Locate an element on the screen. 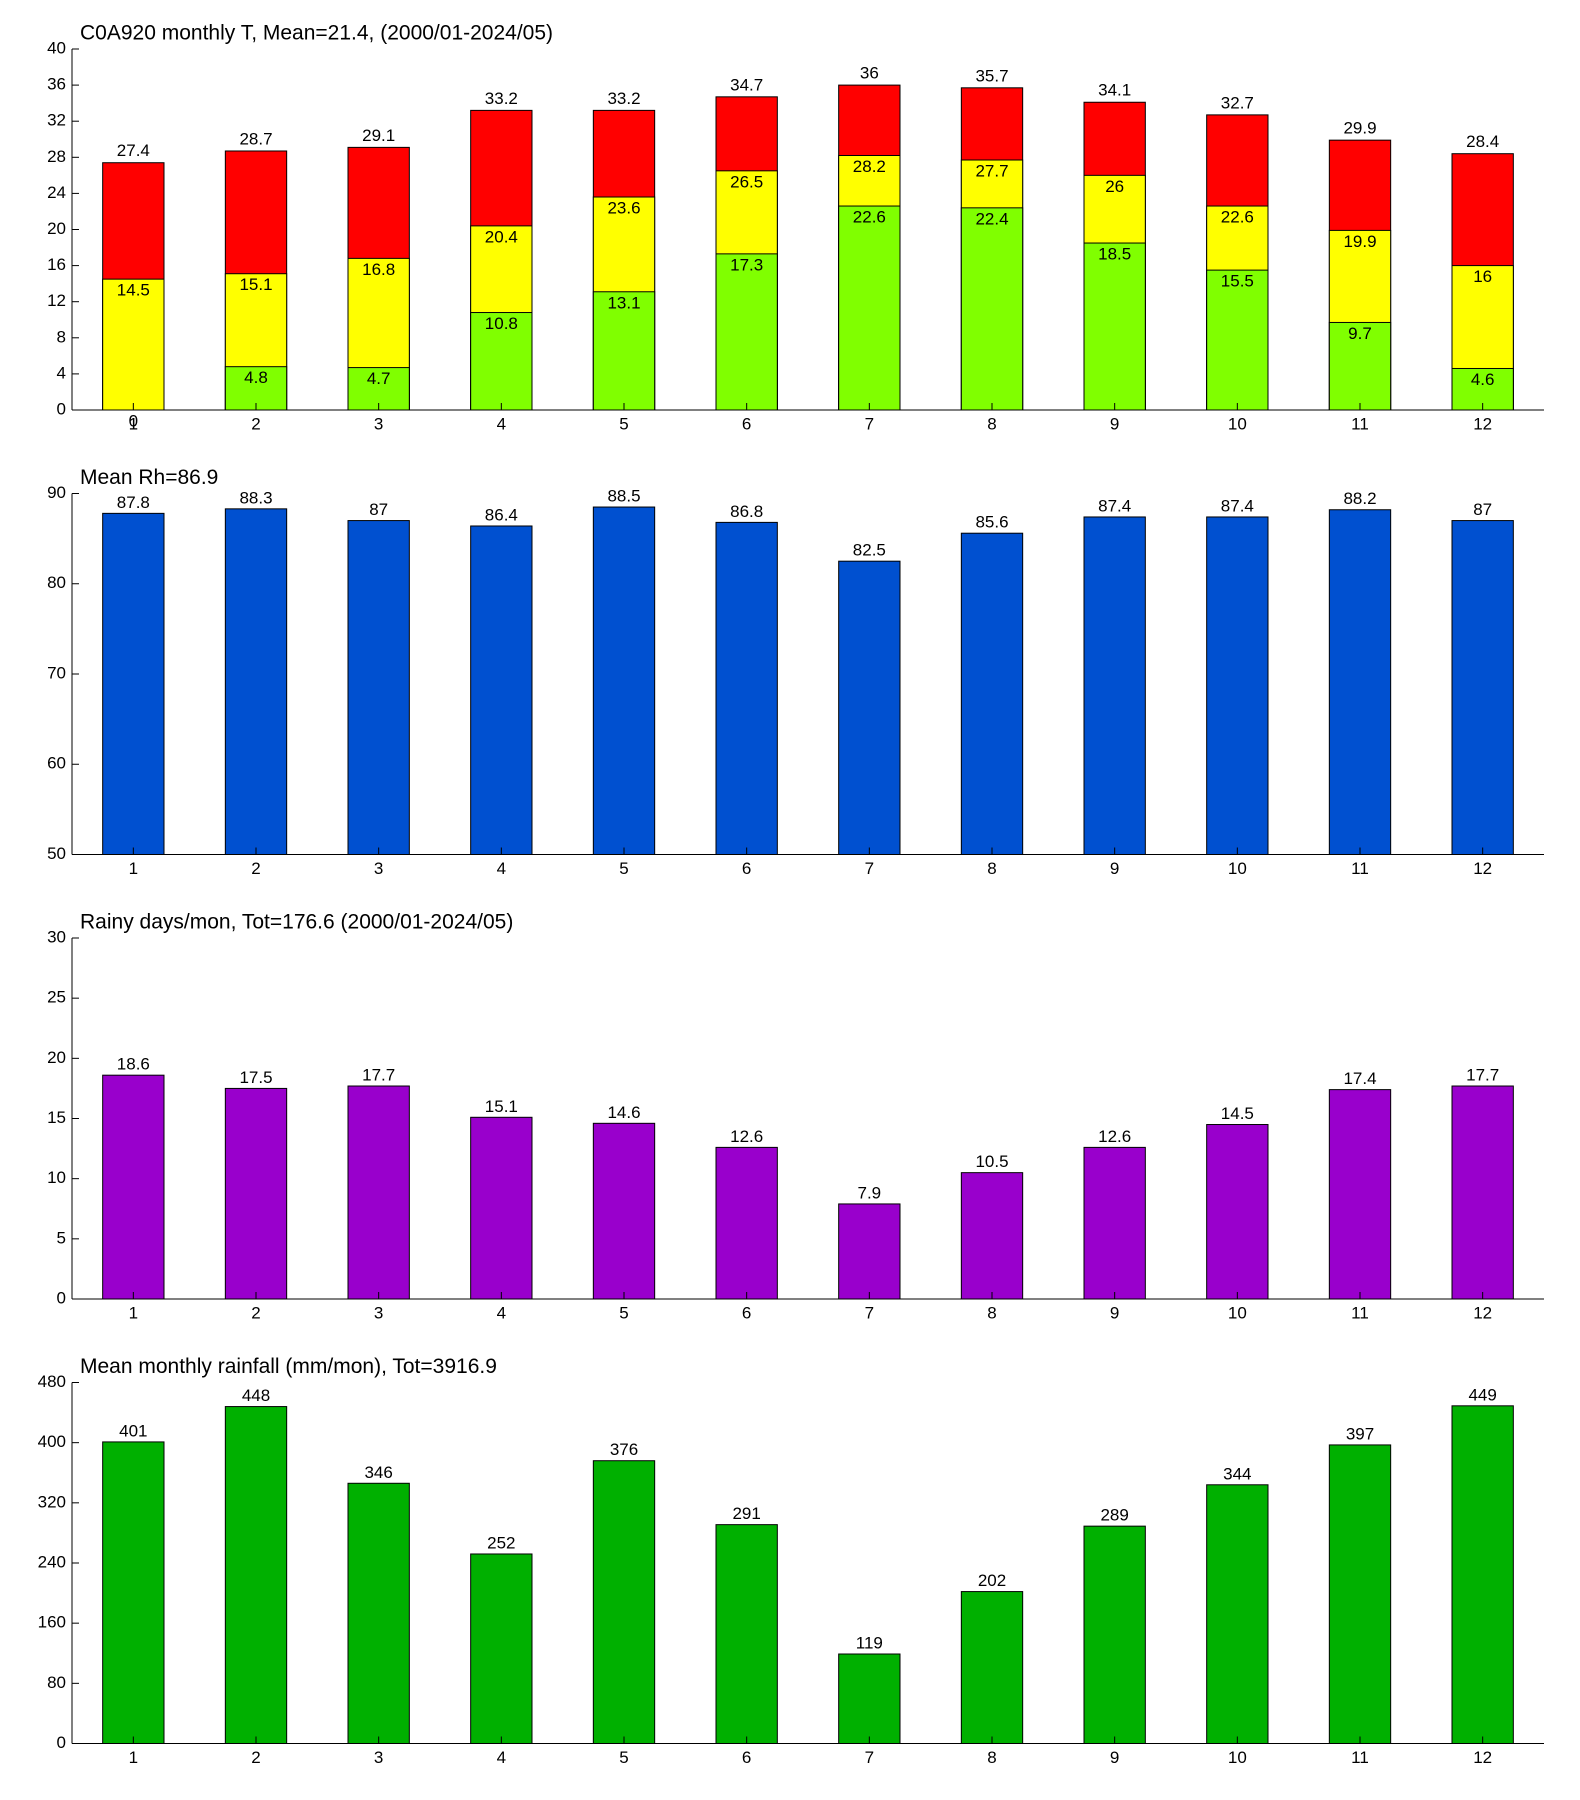  chart-title: Mean Rh=86.9 is located at coordinates (149, 477).